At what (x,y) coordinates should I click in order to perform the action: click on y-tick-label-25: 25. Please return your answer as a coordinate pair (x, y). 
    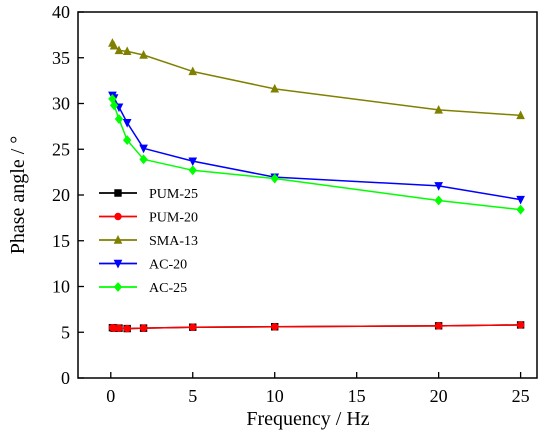
    Looking at the image, I should click on (61, 149).